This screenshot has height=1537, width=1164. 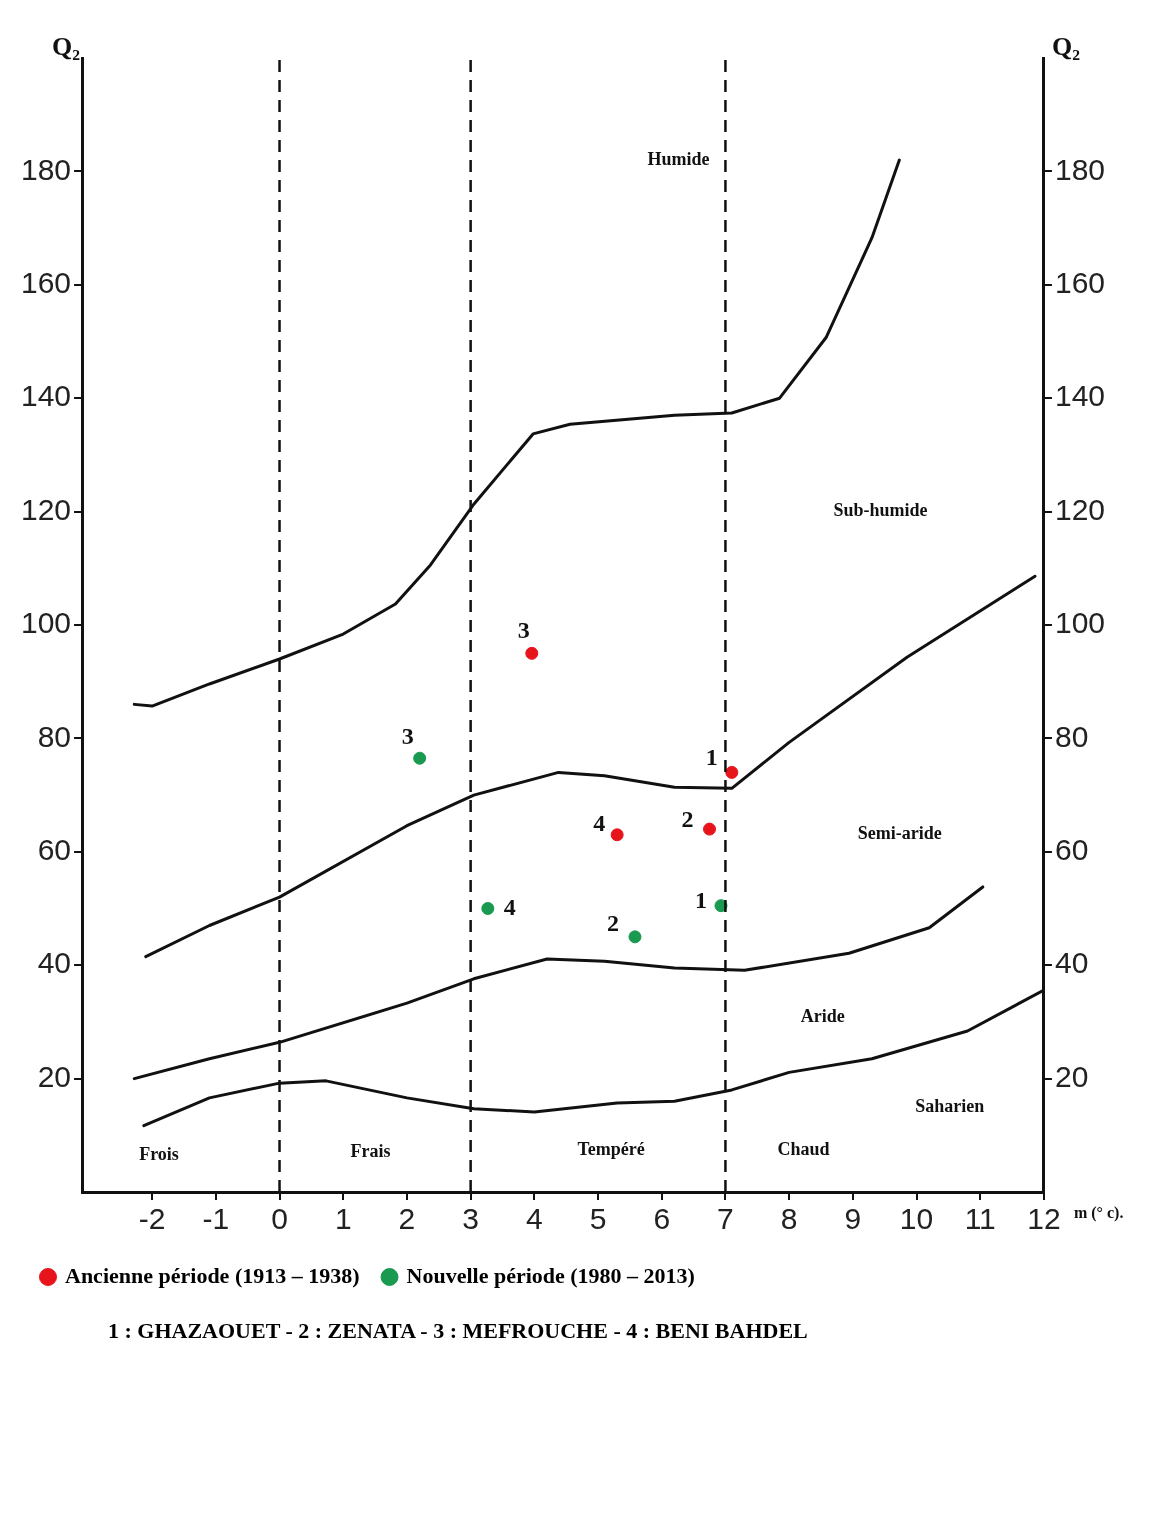 I want to click on x-tick-label: 8, so click(x=789, y=1219).